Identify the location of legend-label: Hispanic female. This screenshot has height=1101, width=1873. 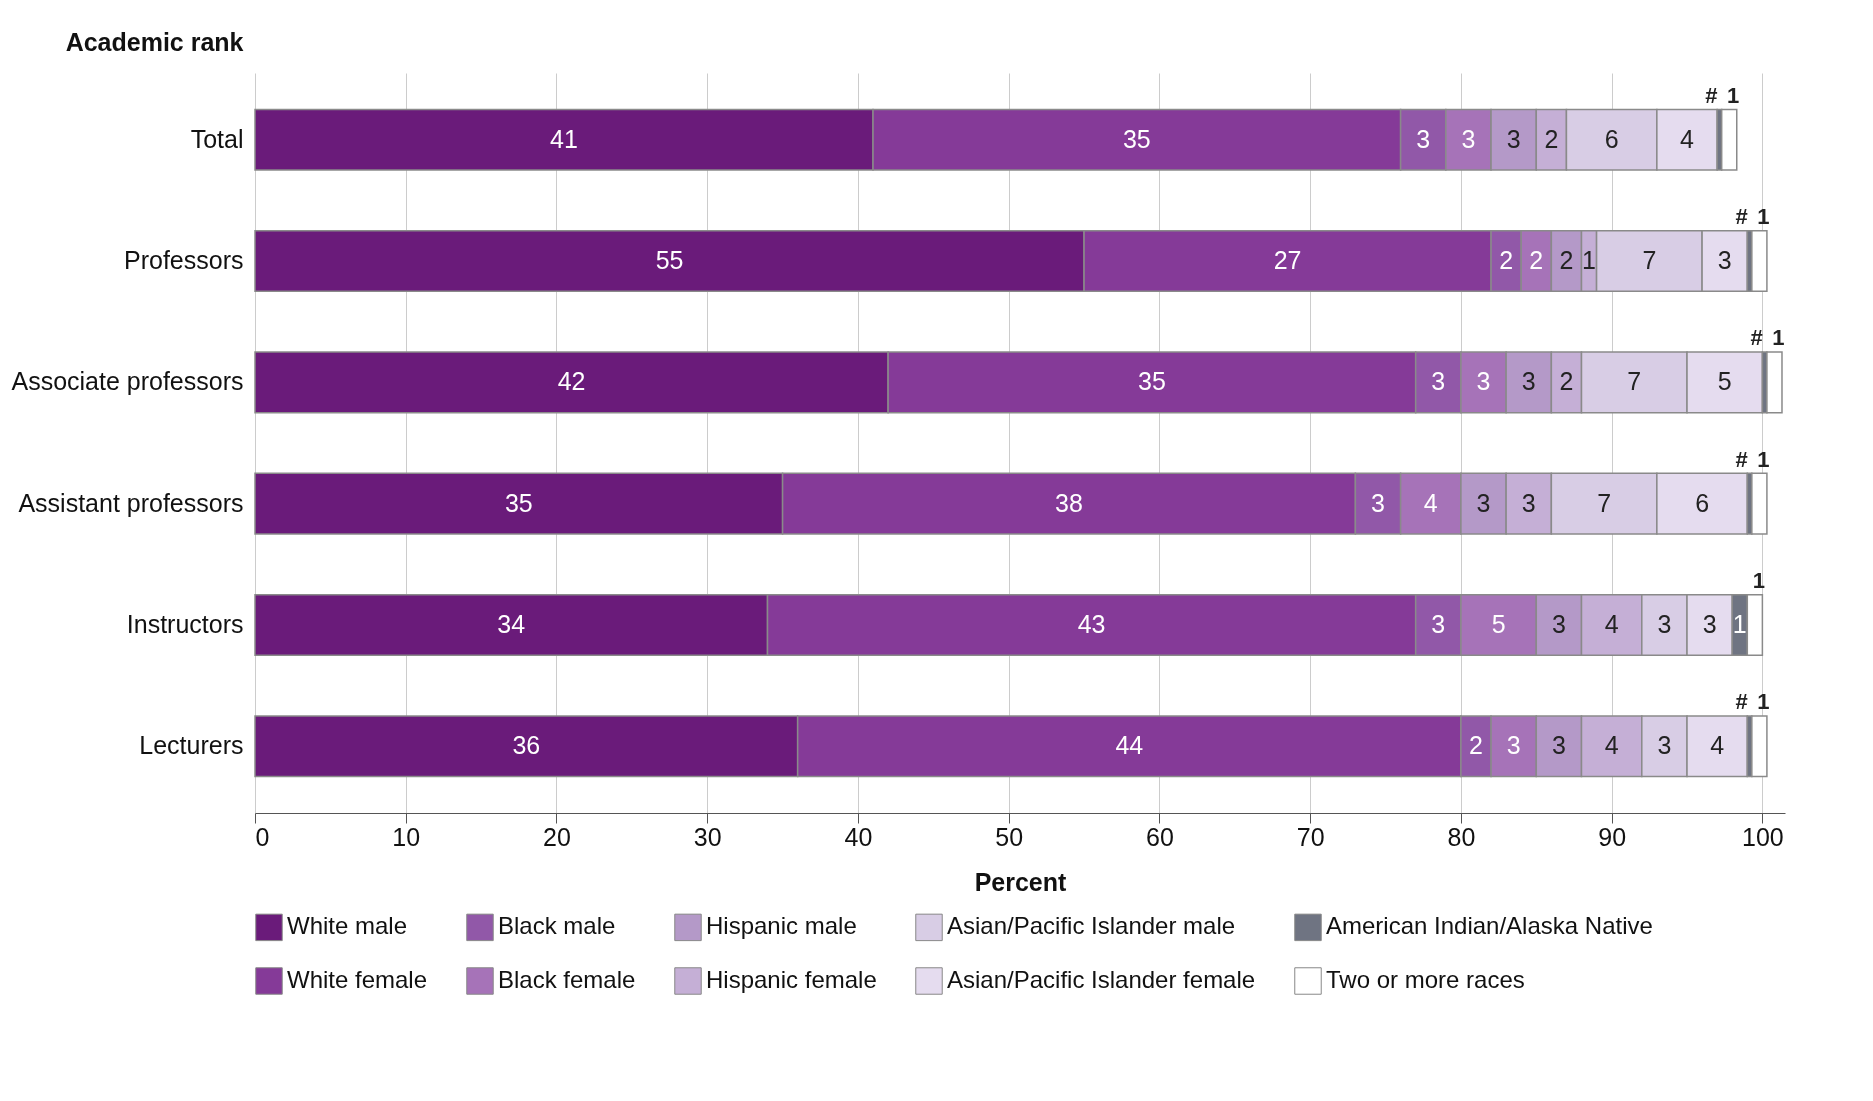
(791, 979).